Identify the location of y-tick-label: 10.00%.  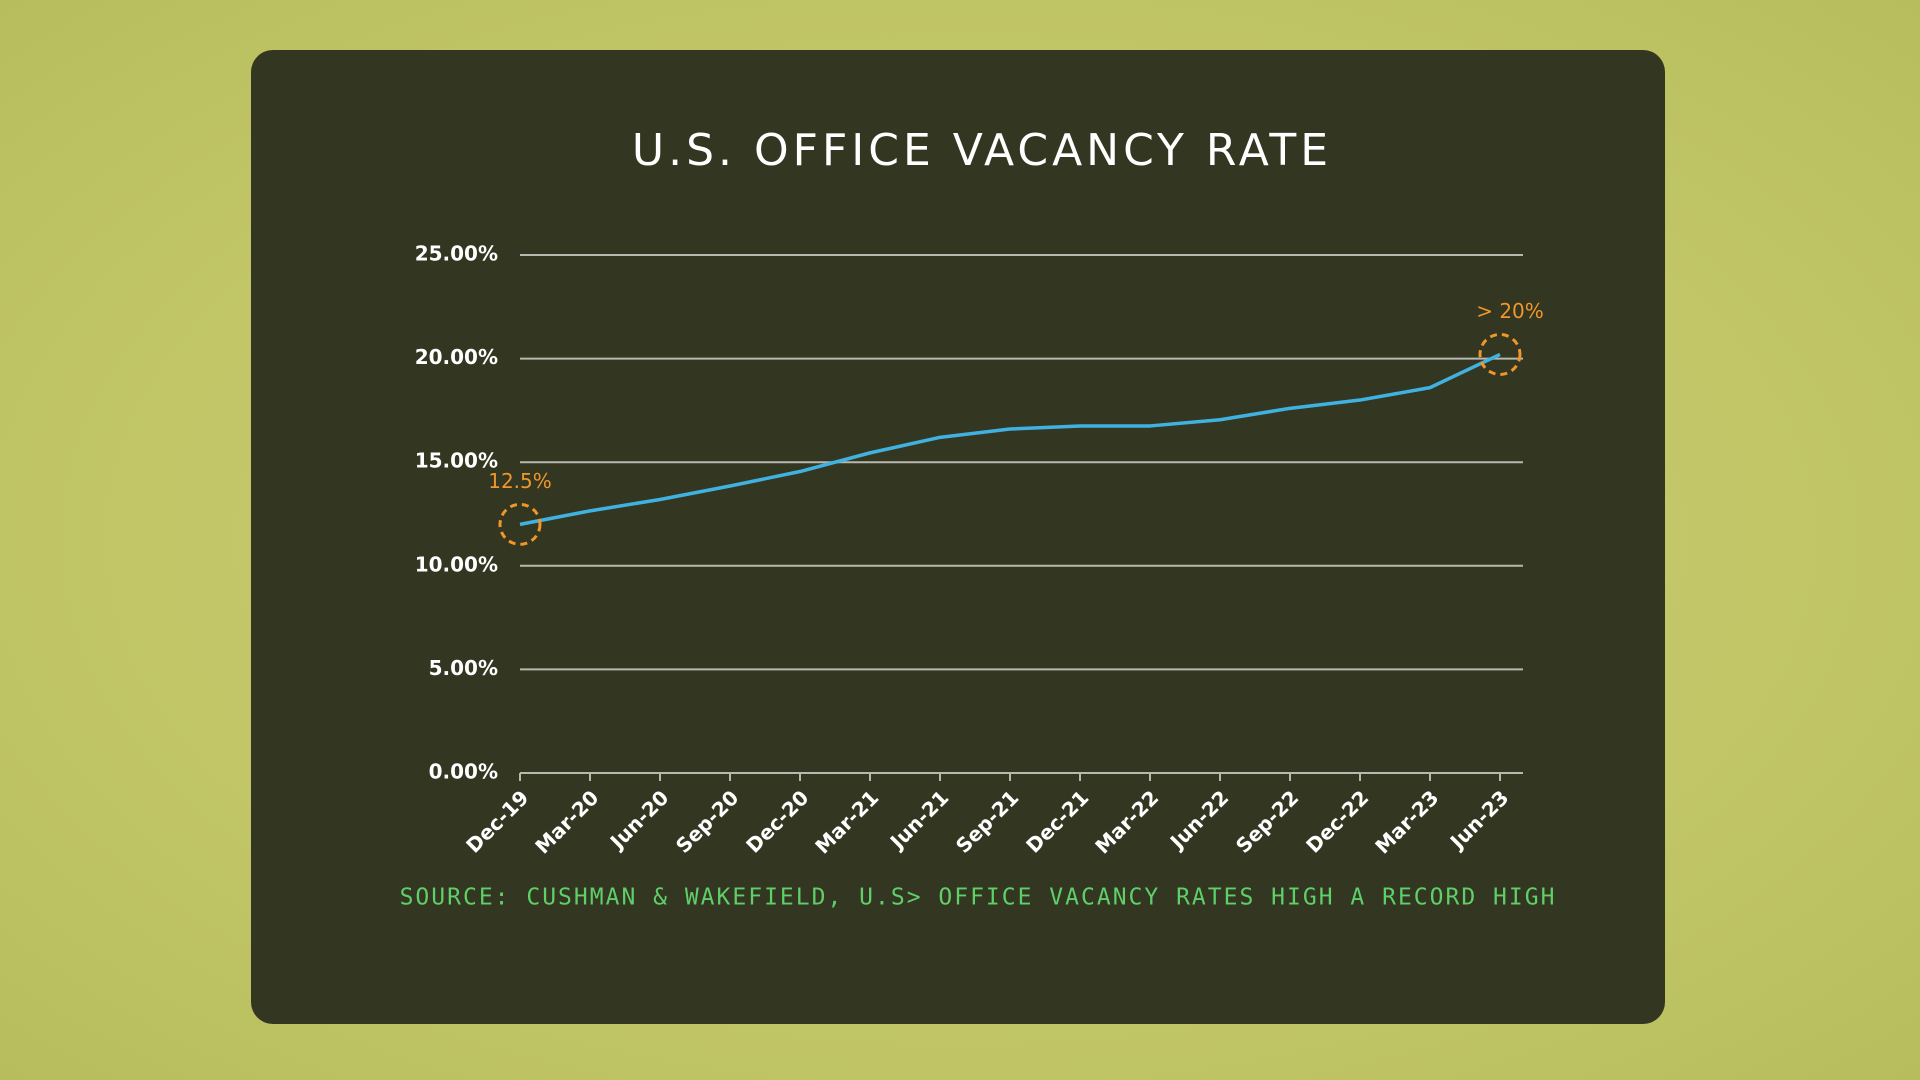
(456, 564).